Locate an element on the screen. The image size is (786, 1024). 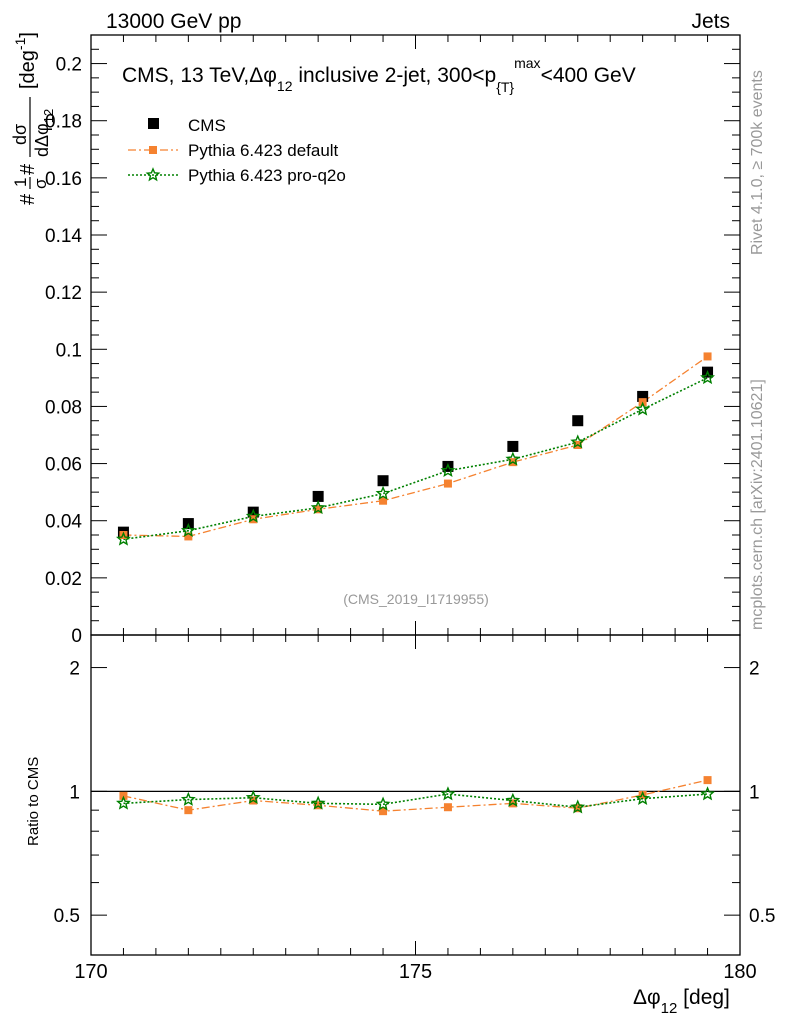
svg-text: [deg-1] is located at coordinates (25, 60).